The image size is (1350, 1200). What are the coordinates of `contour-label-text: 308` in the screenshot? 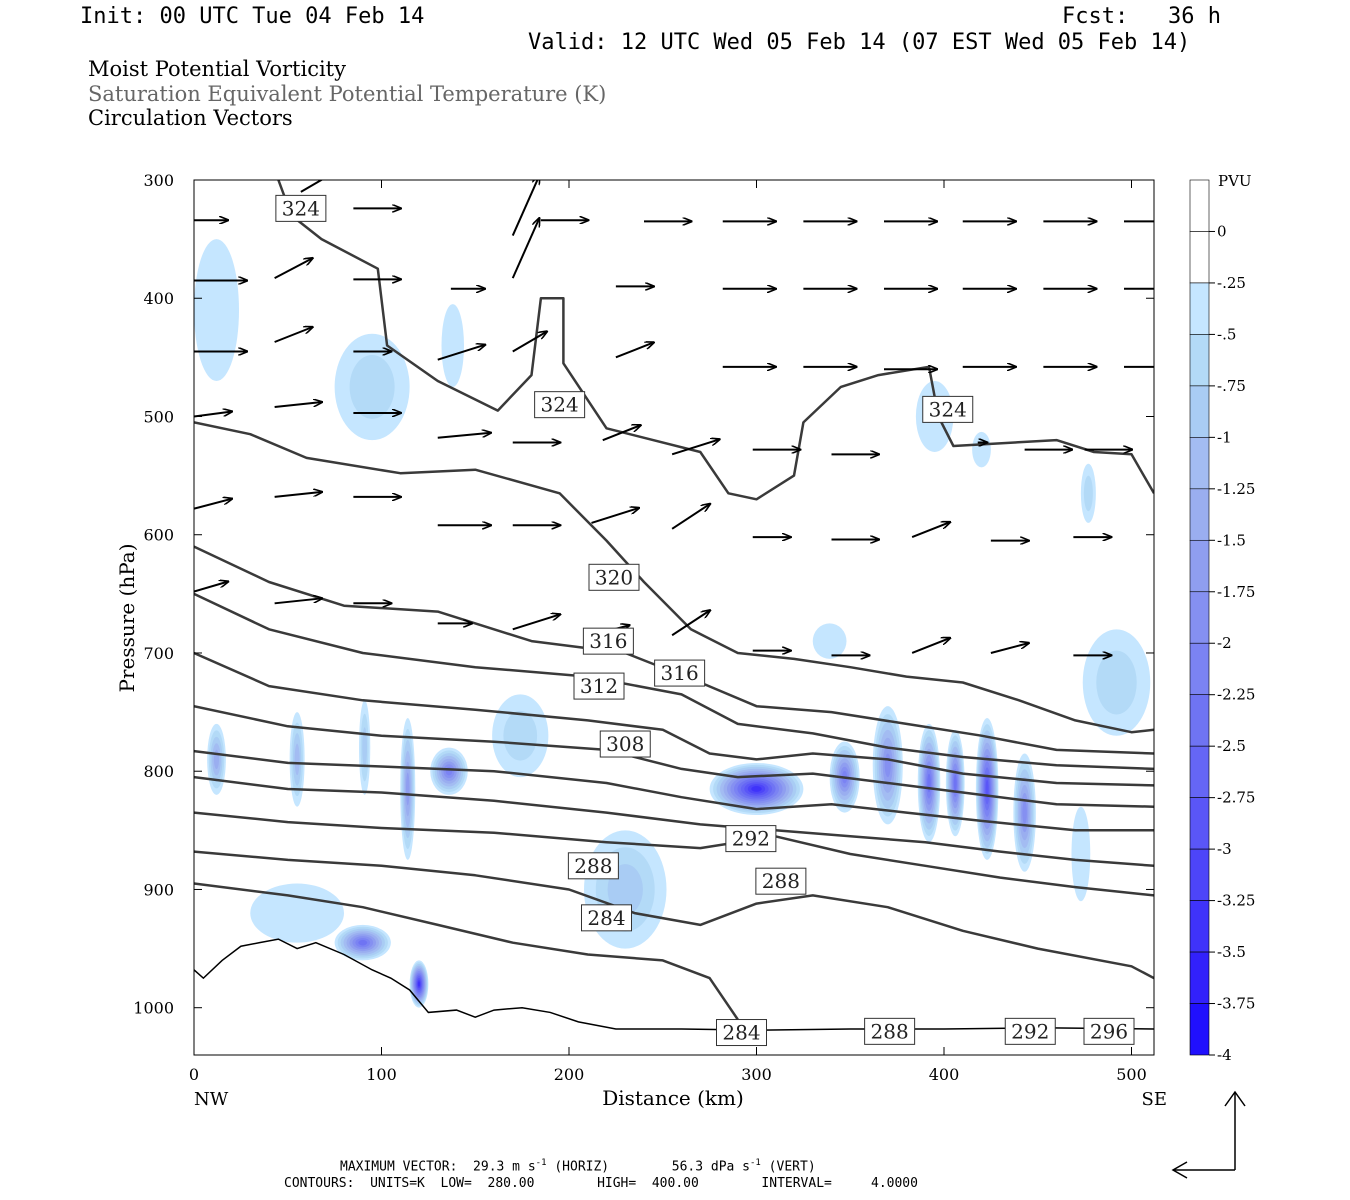 It's located at (625, 744).